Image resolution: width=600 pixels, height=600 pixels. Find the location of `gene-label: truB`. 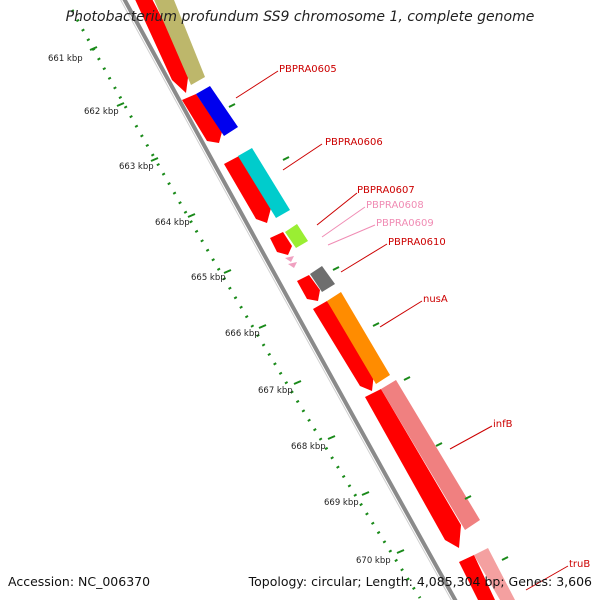

gene-label: truB is located at coordinates (579, 564).